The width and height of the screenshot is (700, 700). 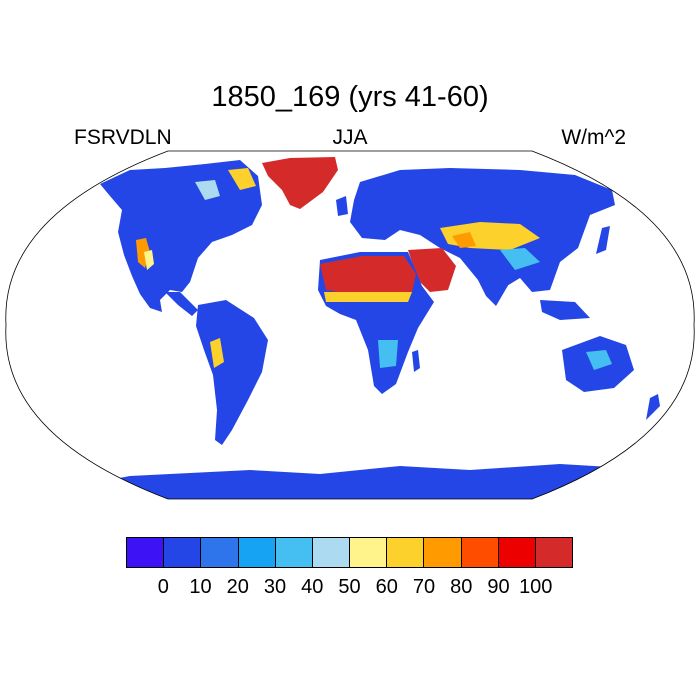 What do you see at coordinates (599, 360) in the screenshot?
I see `australia-light` at bounding box center [599, 360].